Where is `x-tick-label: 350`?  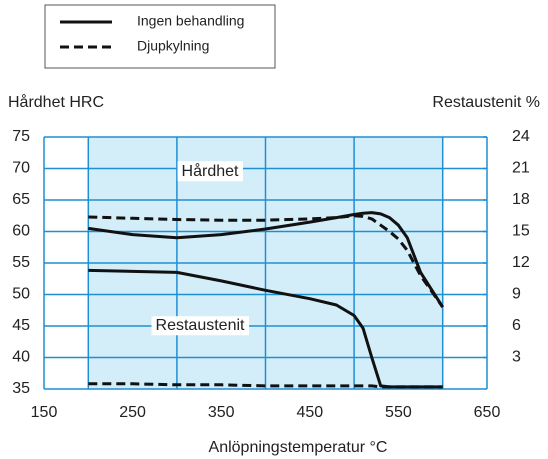
x-tick-label: 350 is located at coordinates (221, 412).